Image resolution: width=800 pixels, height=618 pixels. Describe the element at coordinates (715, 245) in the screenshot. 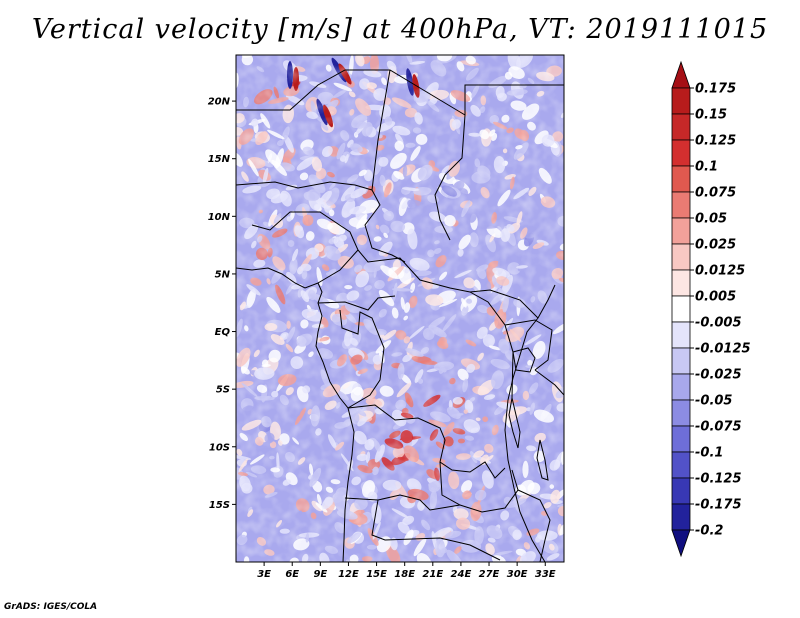

I see `colorbar-label: 0.025` at that location.